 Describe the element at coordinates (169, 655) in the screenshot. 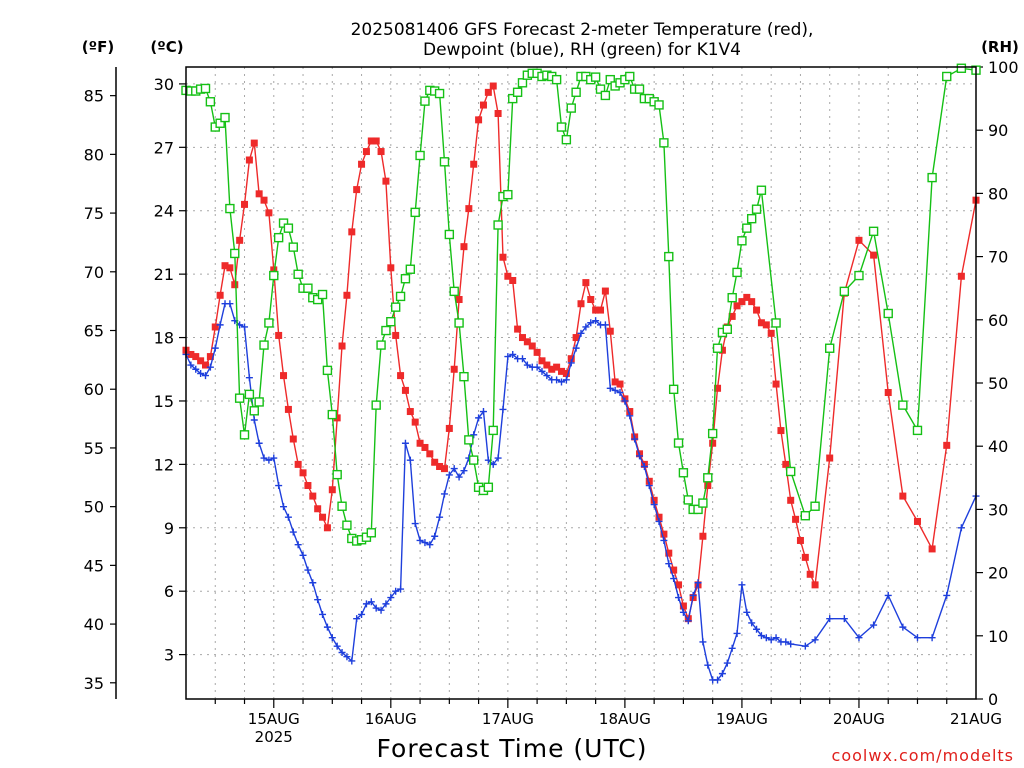

I see `celsius-tick-label: 3` at that location.